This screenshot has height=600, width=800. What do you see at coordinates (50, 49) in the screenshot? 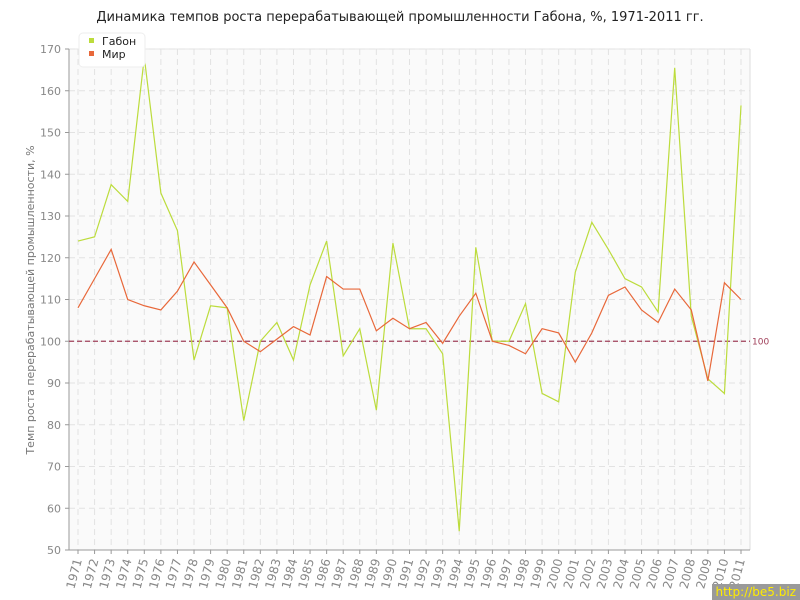
I see `y-tick-label: 170` at bounding box center [50, 49].